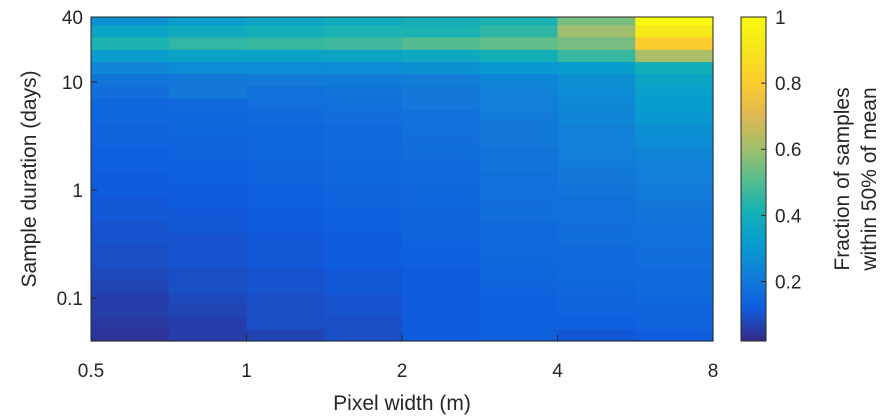  I want to click on y-tick-label: 0.1, so click(70, 299).